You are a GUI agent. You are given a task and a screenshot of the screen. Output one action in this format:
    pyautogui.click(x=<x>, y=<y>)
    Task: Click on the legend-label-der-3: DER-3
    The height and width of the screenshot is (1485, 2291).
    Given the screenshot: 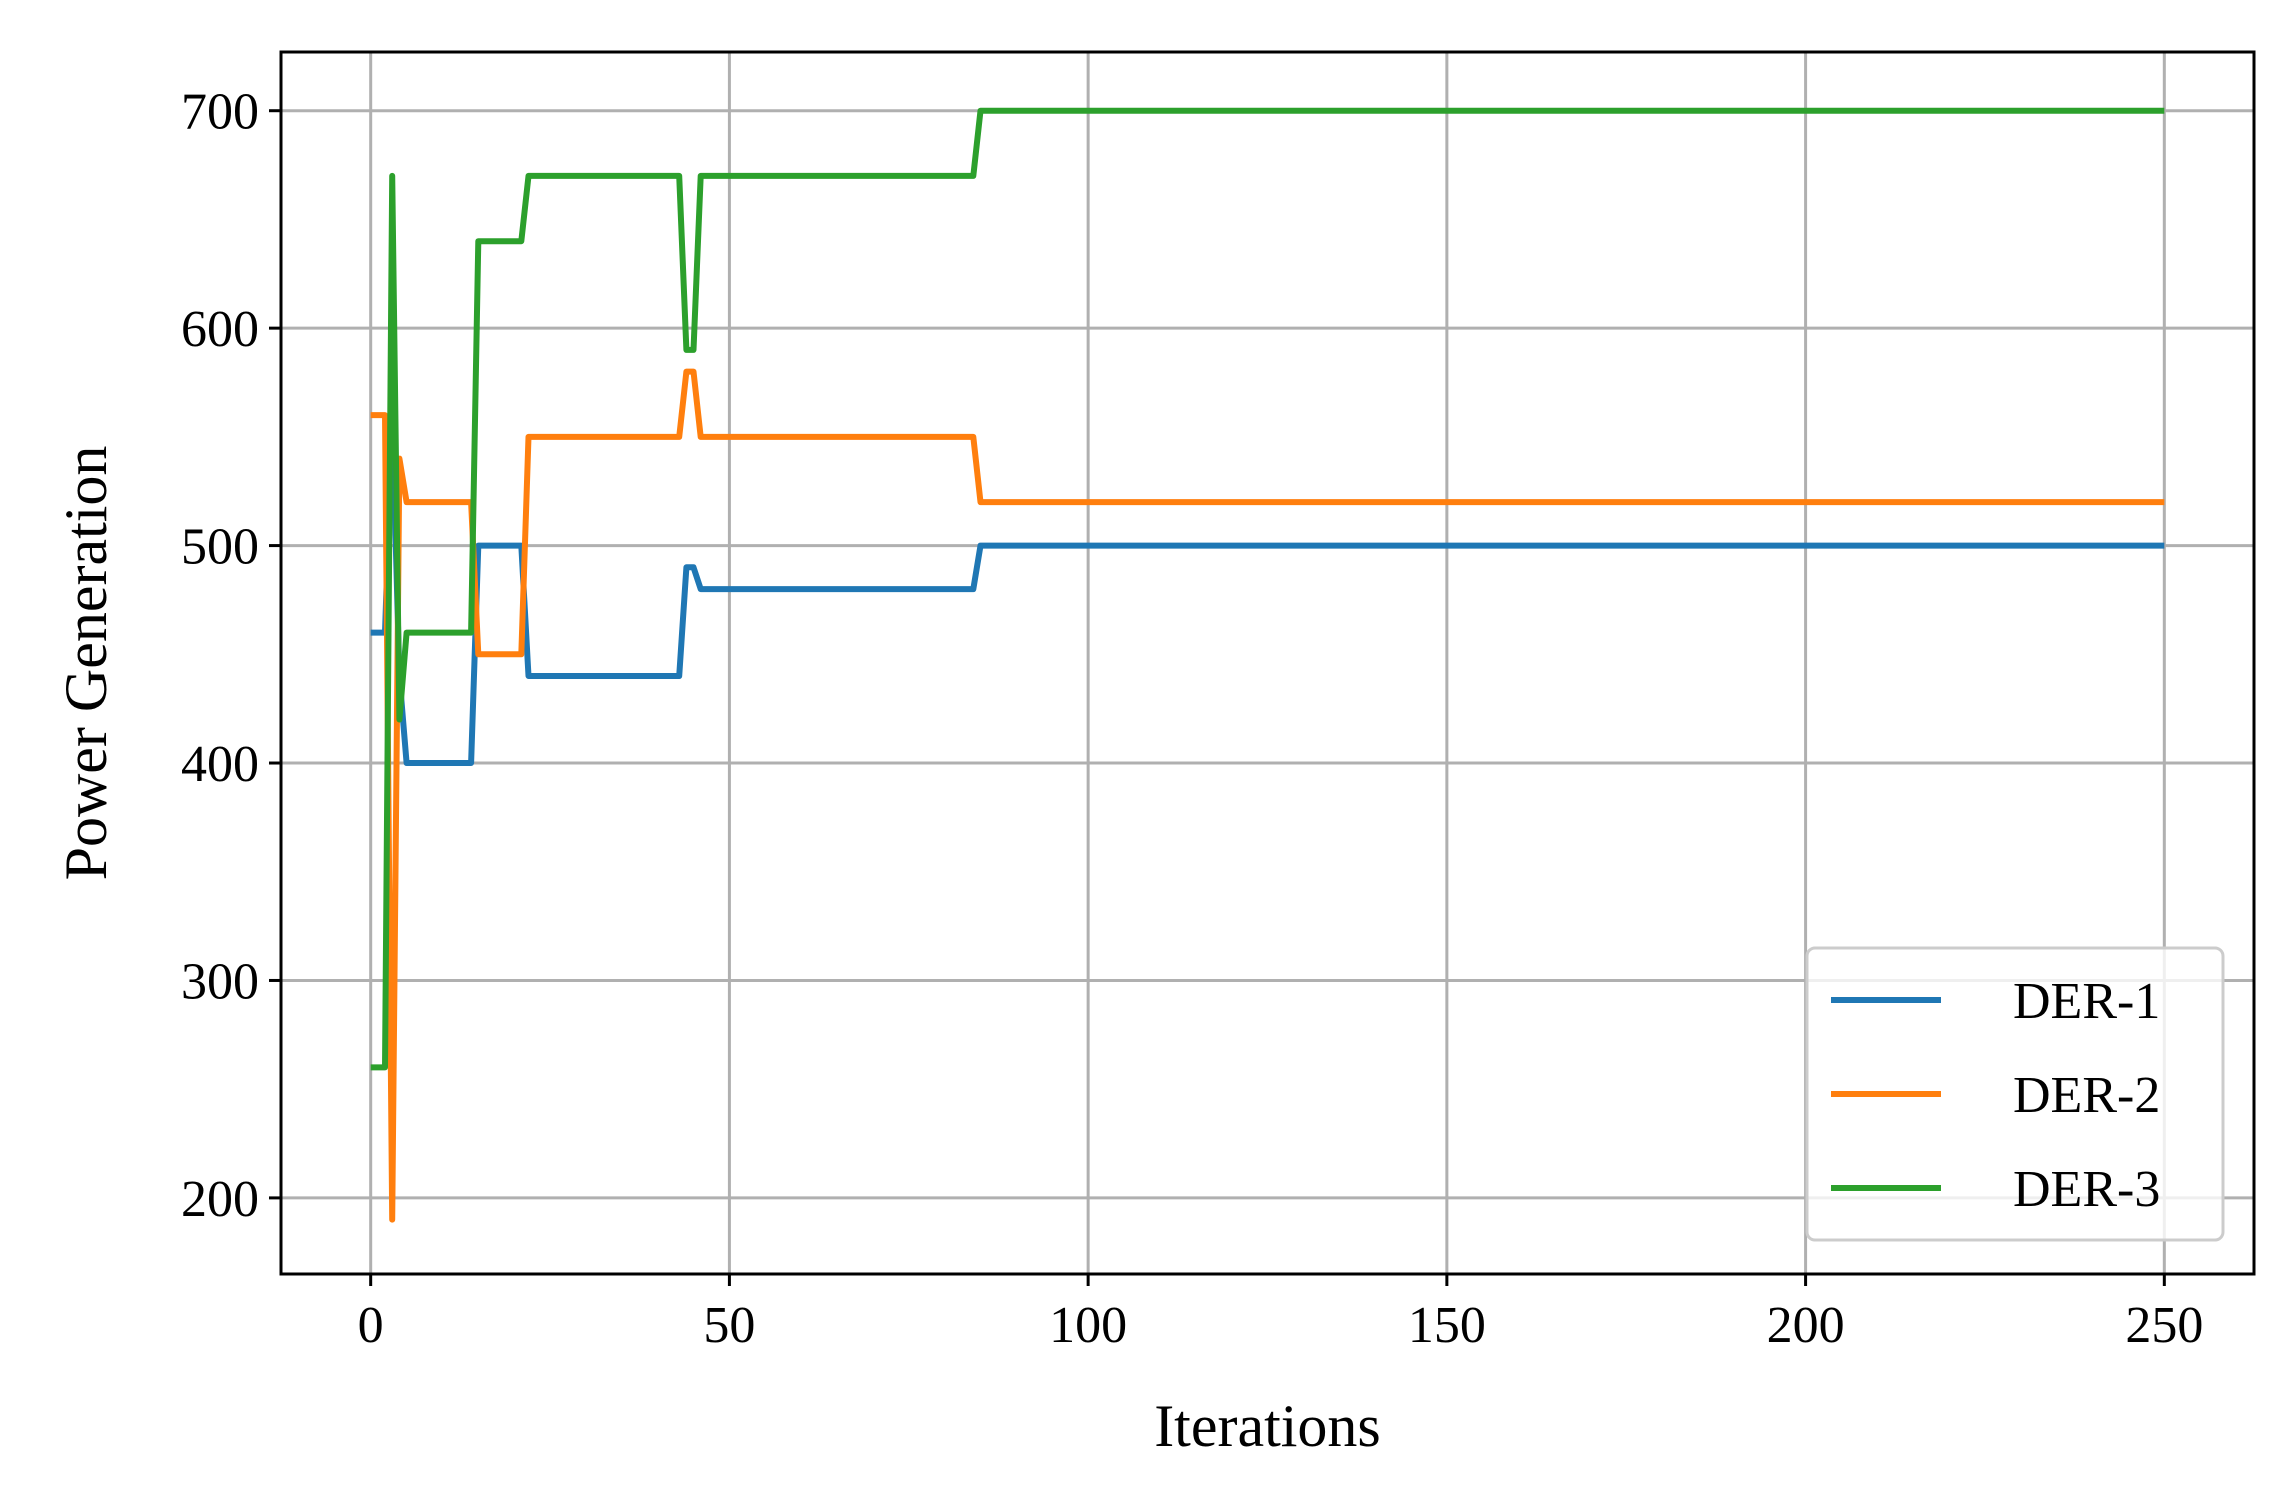 What is the action you would take?
    pyautogui.click(x=2086, y=1189)
    